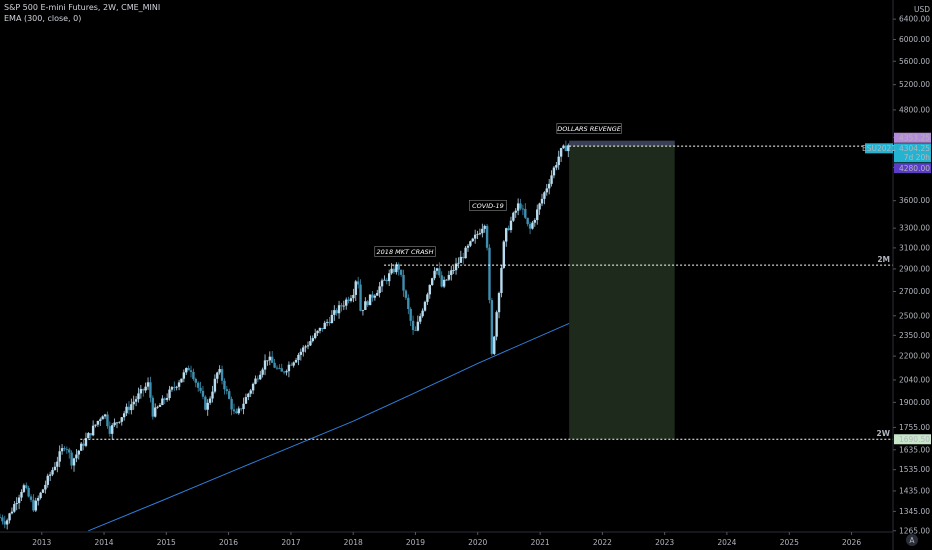  Describe the element at coordinates (43, 18) in the screenshot. I see `ema-legend: EMA (300, close, 0)` at that location.